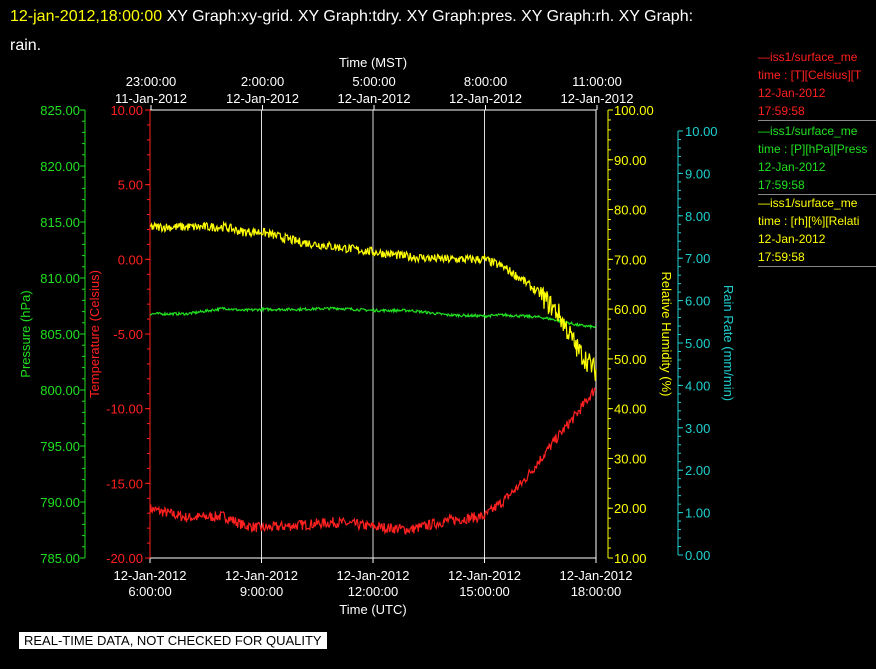  Describe the element at coordinates (697, 258) in the screenshot. I see `rain-tick-label: 7.00` at that location.